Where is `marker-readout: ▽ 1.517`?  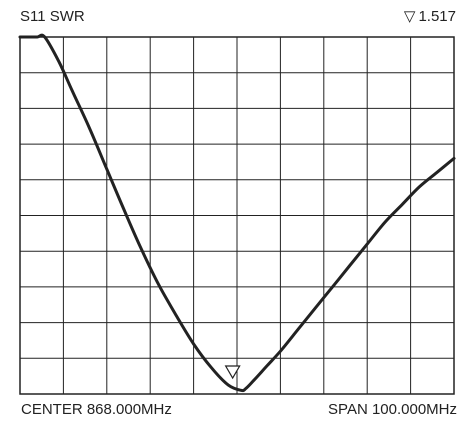 marker-readout: ▽ 1.517 is located at coordinates (430, 17).